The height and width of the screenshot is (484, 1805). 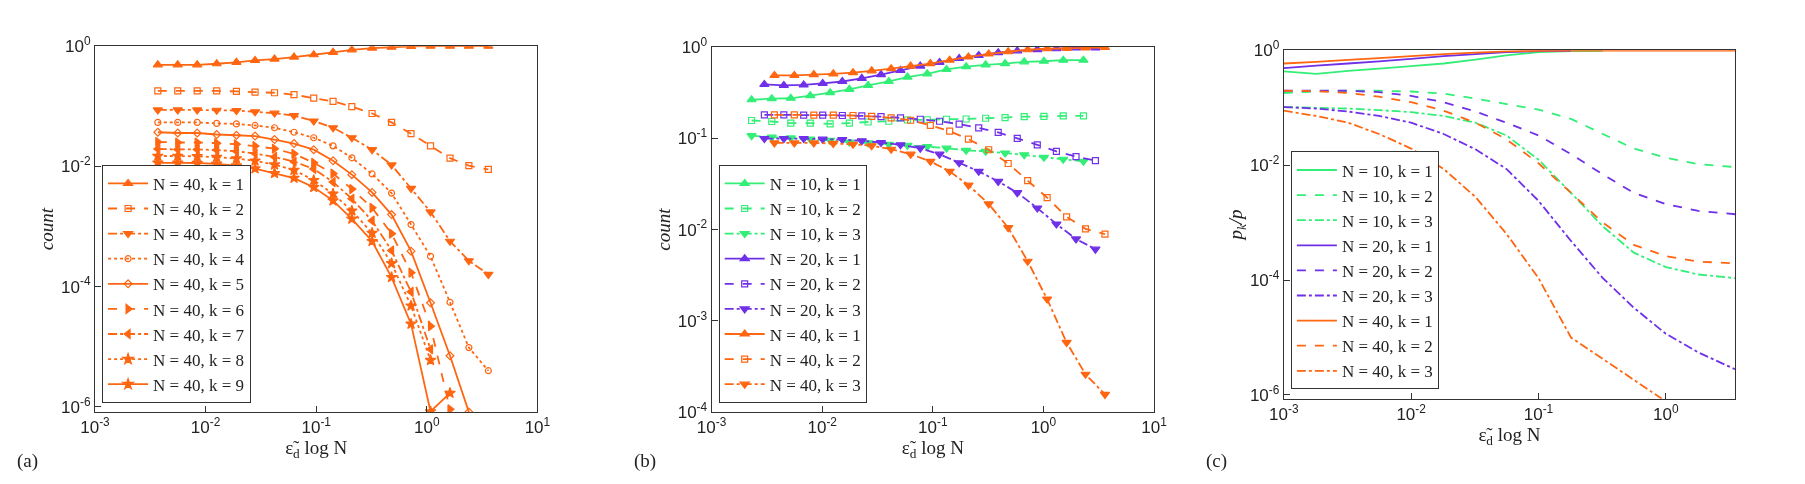 I want to click on legend-label: N = 40, k = 7, so click(x=199, y=335).